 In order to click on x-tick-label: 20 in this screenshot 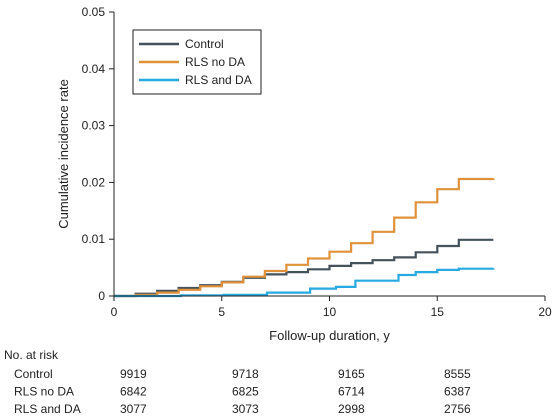, I will do `click(545, 312)`.